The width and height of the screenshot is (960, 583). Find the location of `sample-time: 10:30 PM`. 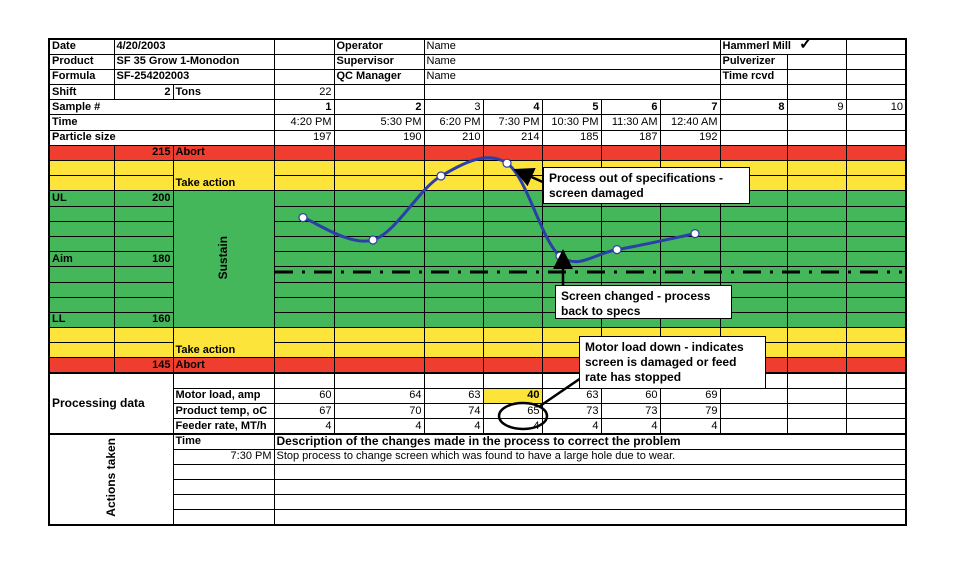

sample-time: 10:30 PM is located at coordinates (571, 122).